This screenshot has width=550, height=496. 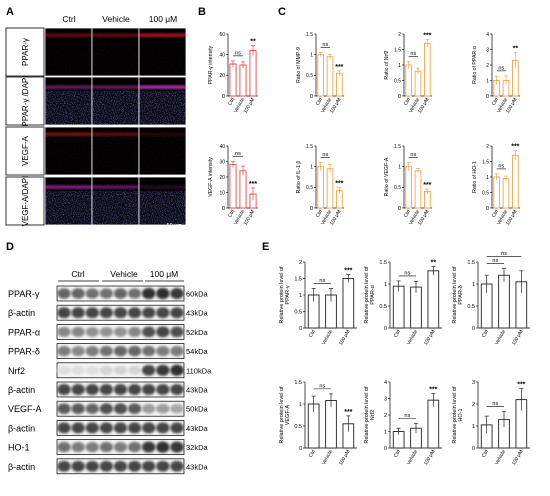 I want to click on blot-kda-label: 54kDa, so click(x=197, y=351).